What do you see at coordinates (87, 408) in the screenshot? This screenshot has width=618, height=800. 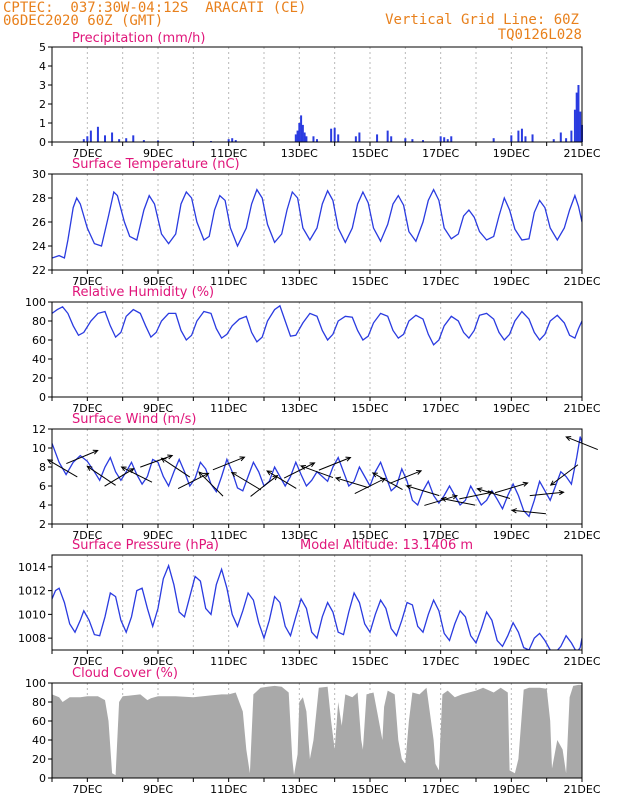 I see `rh-x-tick-label: 7DEC` at bounding box center [87, 408].